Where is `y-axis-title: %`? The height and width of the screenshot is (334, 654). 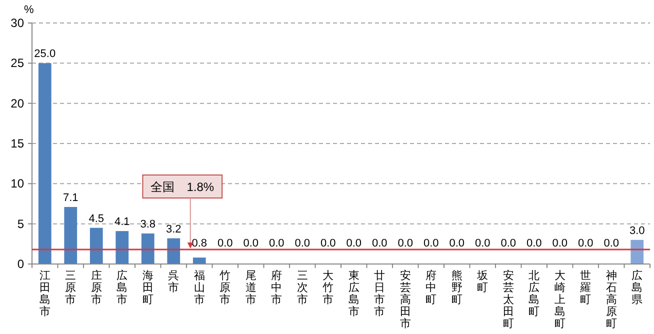 y-axis-title: % is located at coordinates (29, 10).